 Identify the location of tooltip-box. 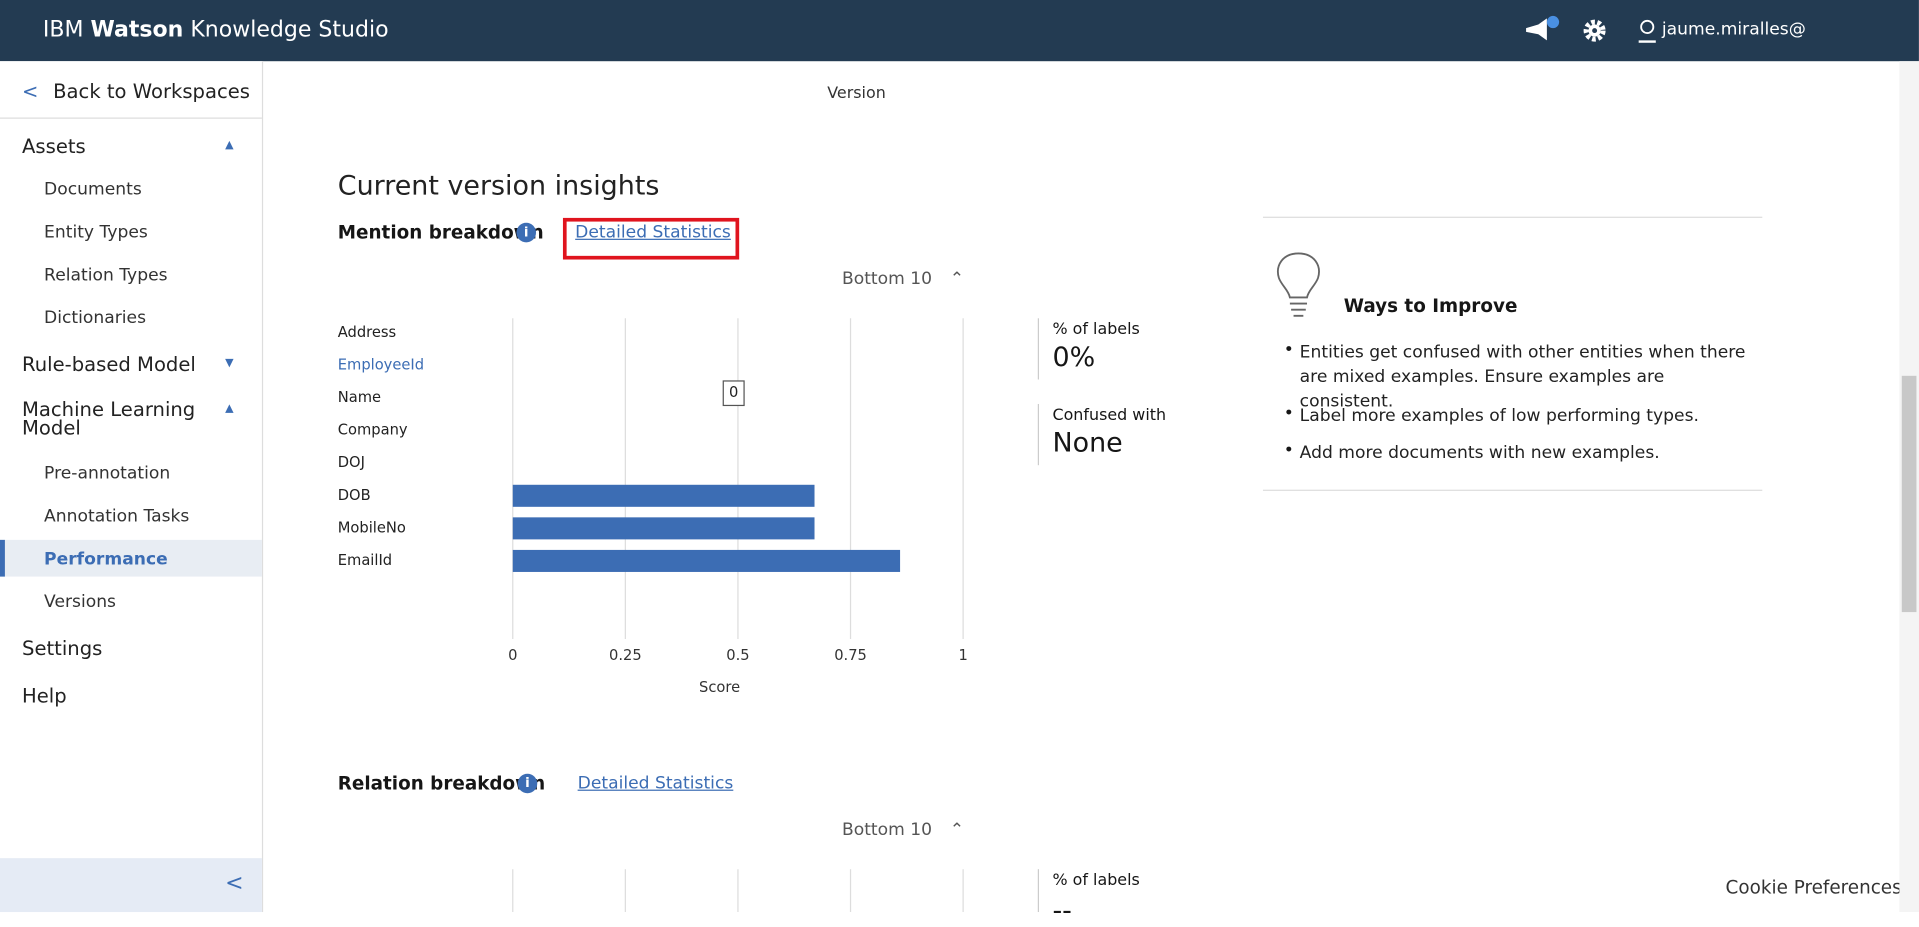
(733, 393).